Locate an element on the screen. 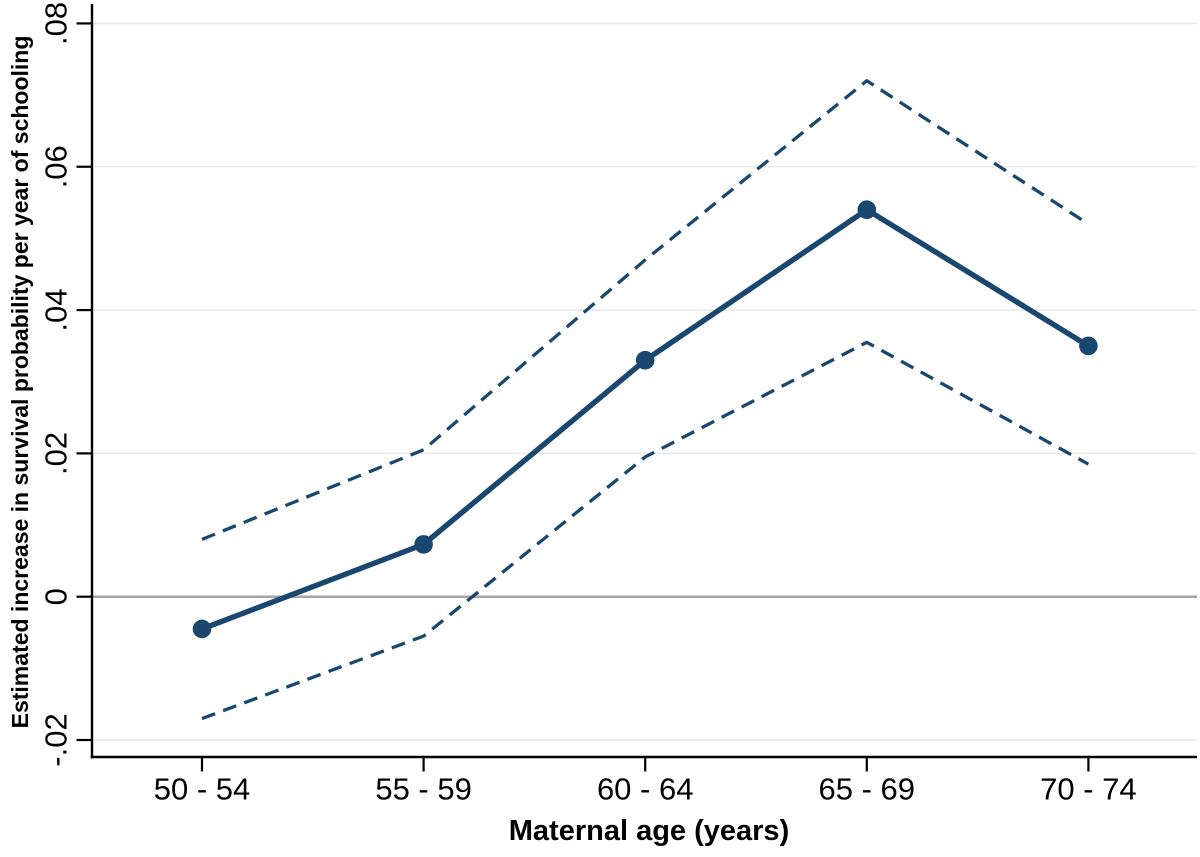 The height and width of the screenshot is (857, 1200). x-tick-label: 50 - 54 is located at coordinates (202, 789).